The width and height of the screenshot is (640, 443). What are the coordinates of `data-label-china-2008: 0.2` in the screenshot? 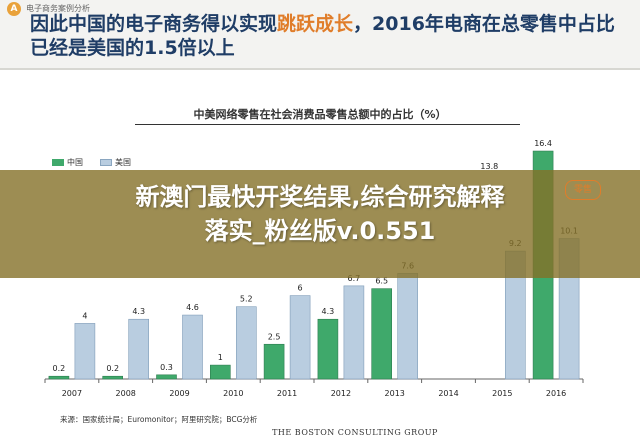 It's located at (112, 368).